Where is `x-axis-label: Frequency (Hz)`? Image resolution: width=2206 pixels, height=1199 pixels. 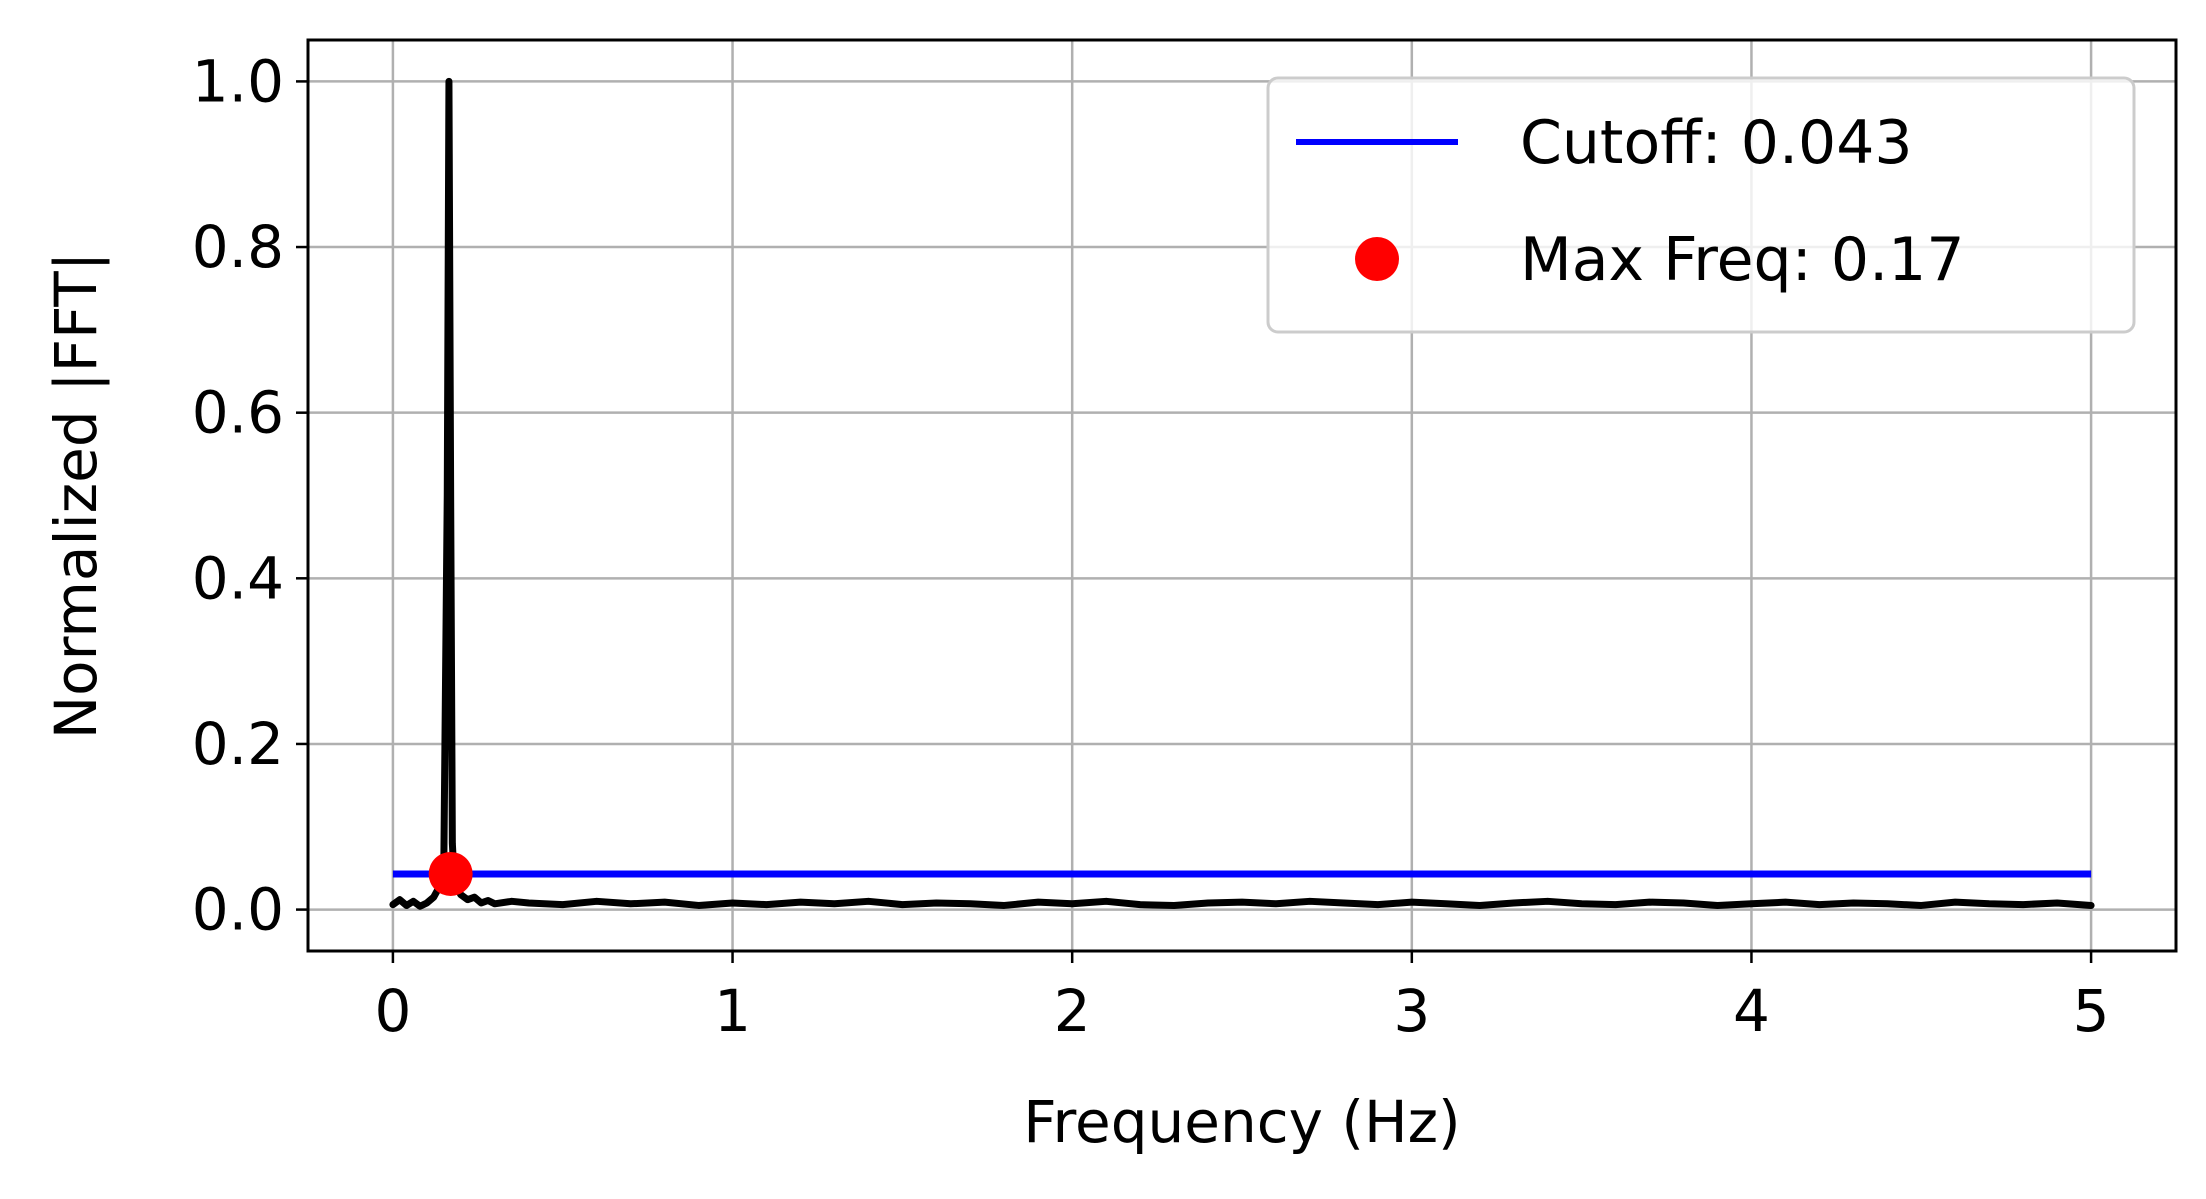 x-axis-label: Frequency (Hz) is located at coordinates (1241, 1122).